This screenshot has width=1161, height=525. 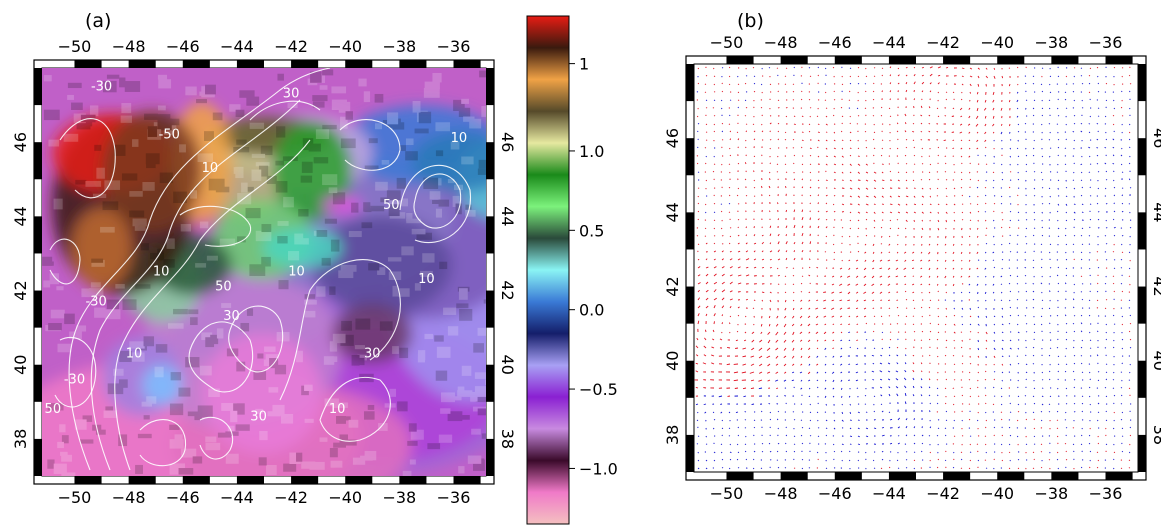 I want to click on frame-bar-right, so click(x=1142, y=453).